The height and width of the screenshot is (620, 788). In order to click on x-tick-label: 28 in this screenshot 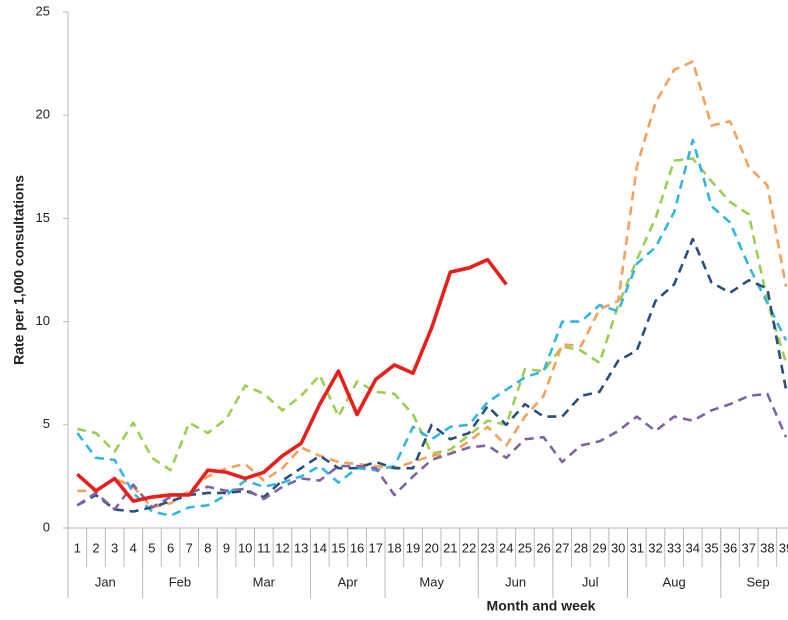, I will do `click(581, 547)`.